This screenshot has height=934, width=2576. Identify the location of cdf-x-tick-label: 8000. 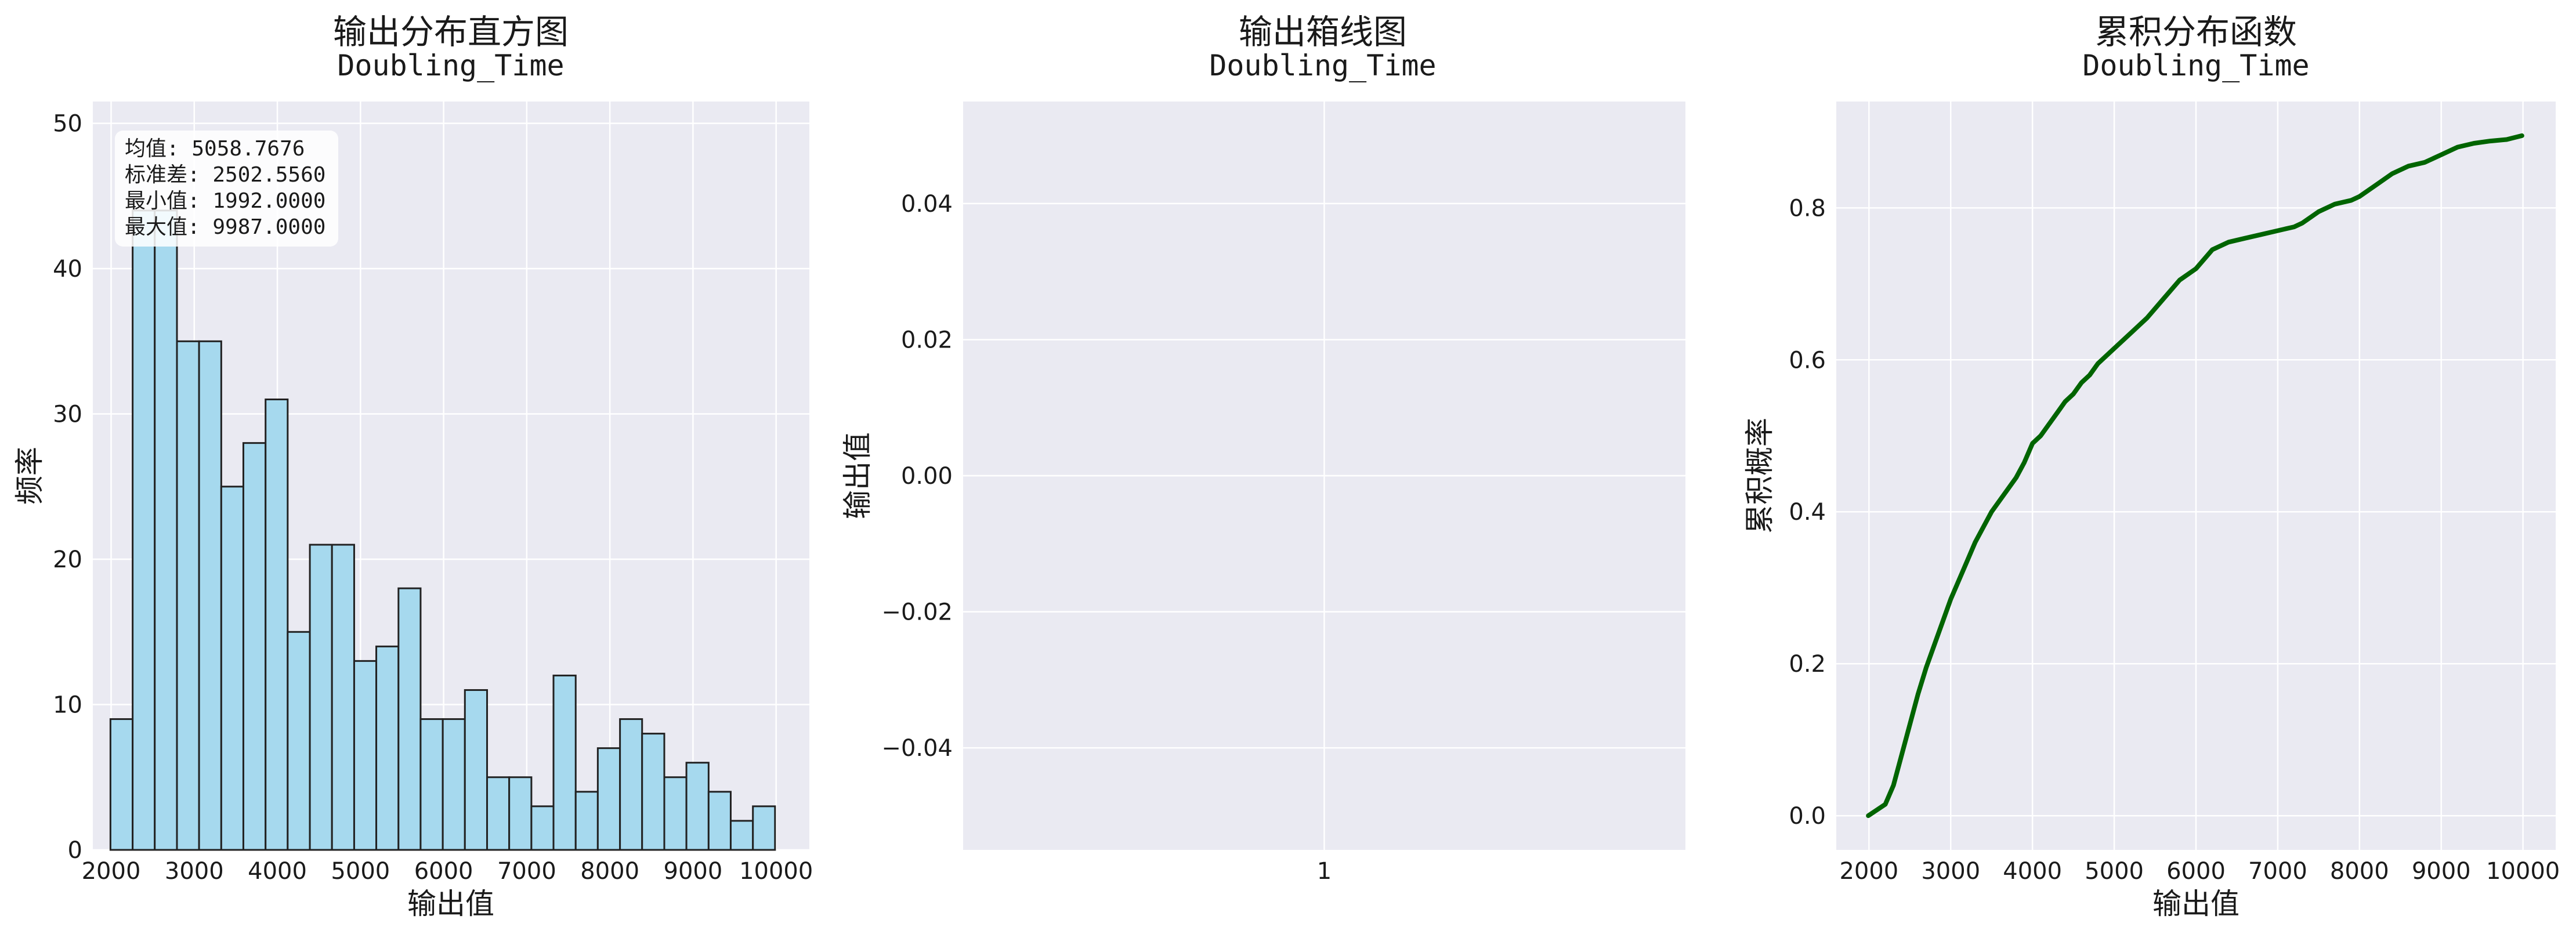
(2359, 871).